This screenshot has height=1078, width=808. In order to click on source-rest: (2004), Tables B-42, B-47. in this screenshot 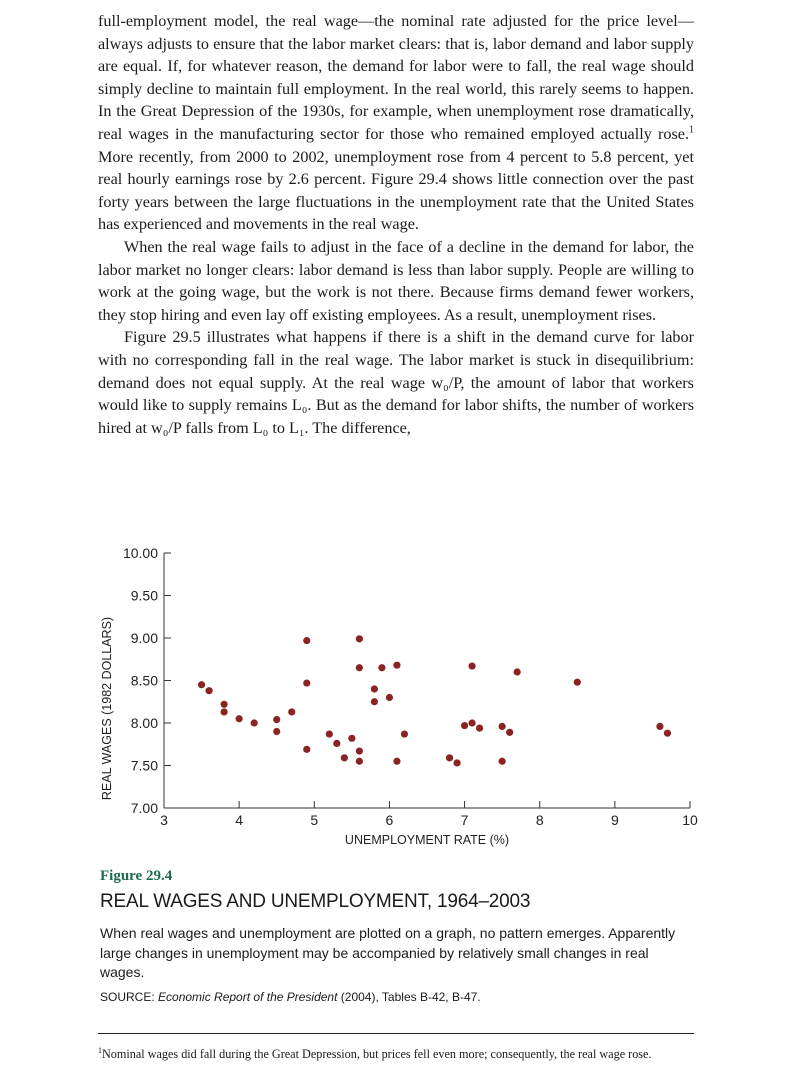, I will do `click(409, 997)`.